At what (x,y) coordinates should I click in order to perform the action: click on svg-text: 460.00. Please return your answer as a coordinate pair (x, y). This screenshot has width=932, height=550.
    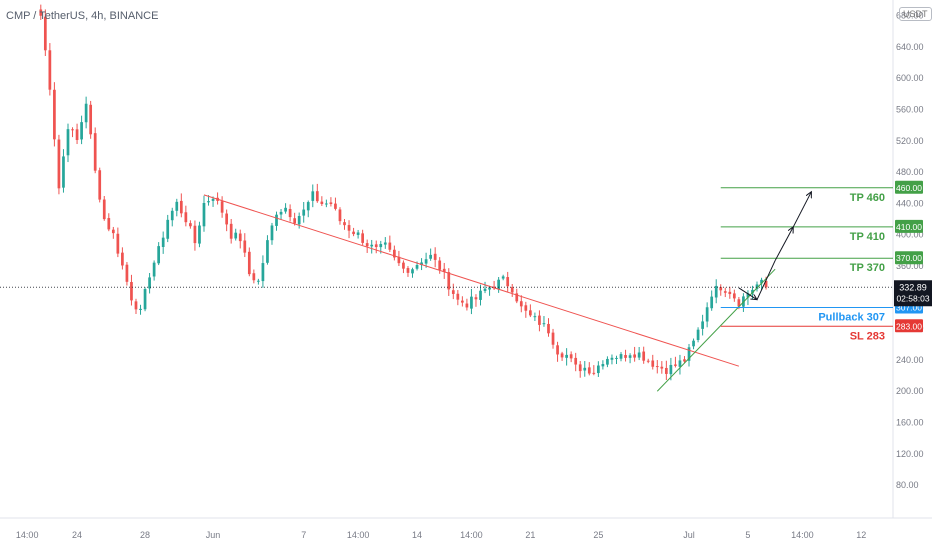
    Looking at the image, I should click on (909, 188).